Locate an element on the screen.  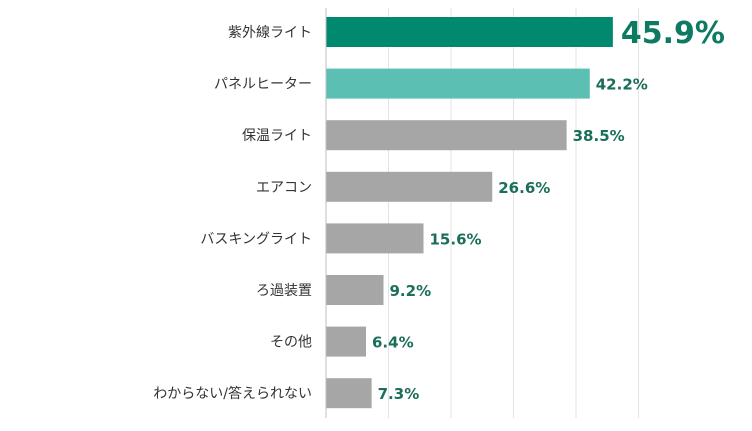
category-label: わからない/答えられない is located at coordinates (232, 393).